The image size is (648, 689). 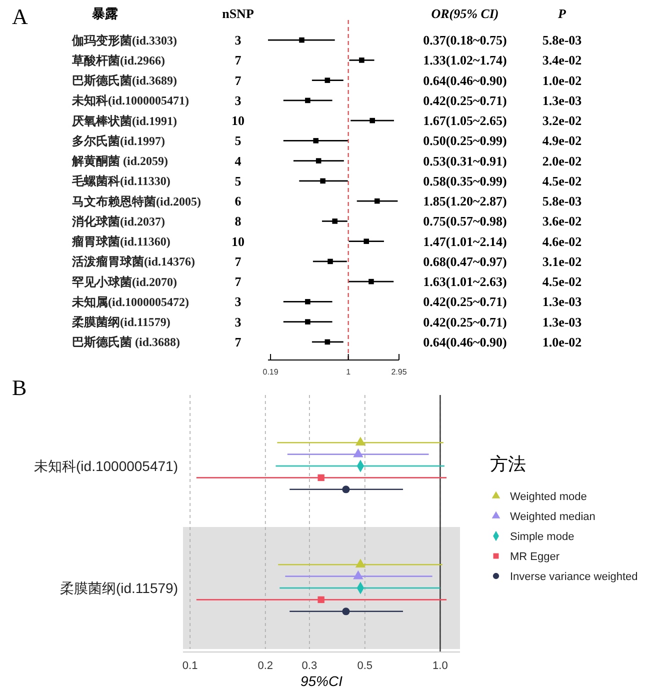 What do you see at coordinates (104, 13) in the screenshot?
I see `y-axis-title: 暴露` at bounding box center [104, 13].